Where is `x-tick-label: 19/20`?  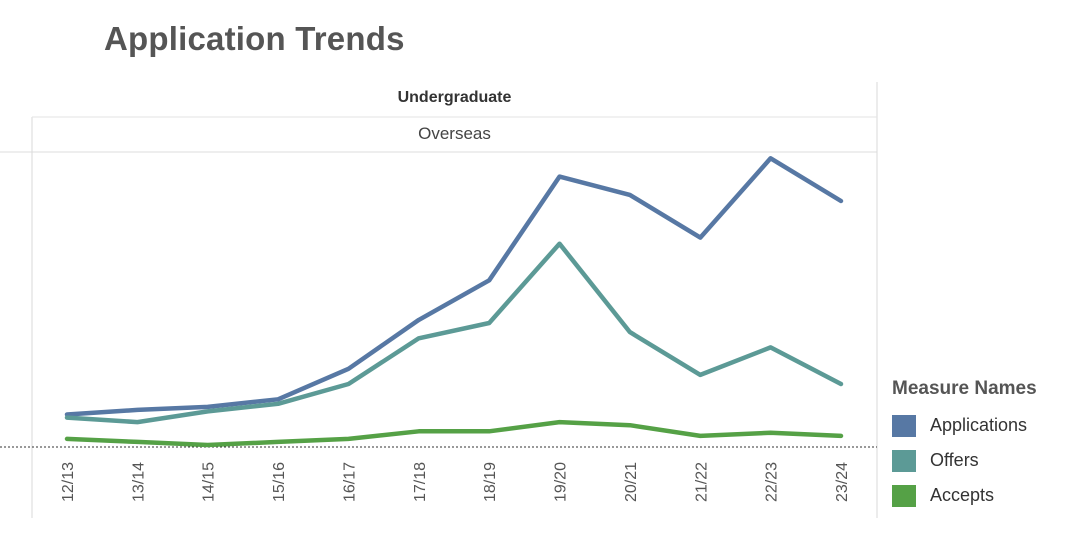 x-tick-label: 19/20 is located at coordinates (561, 482).